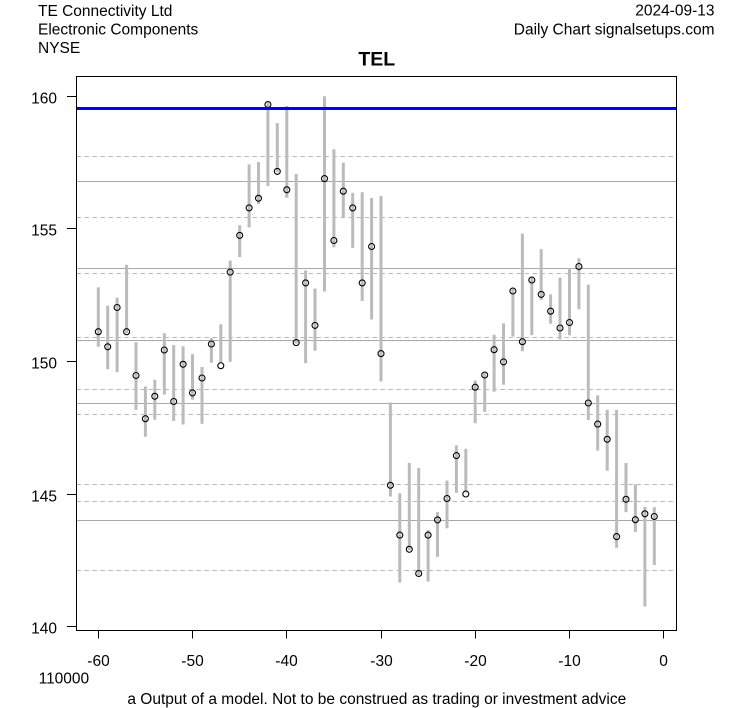  Describe the element at coordinates (59, 48) in the screenshot. I see `svg-text: NYSE` at that location.